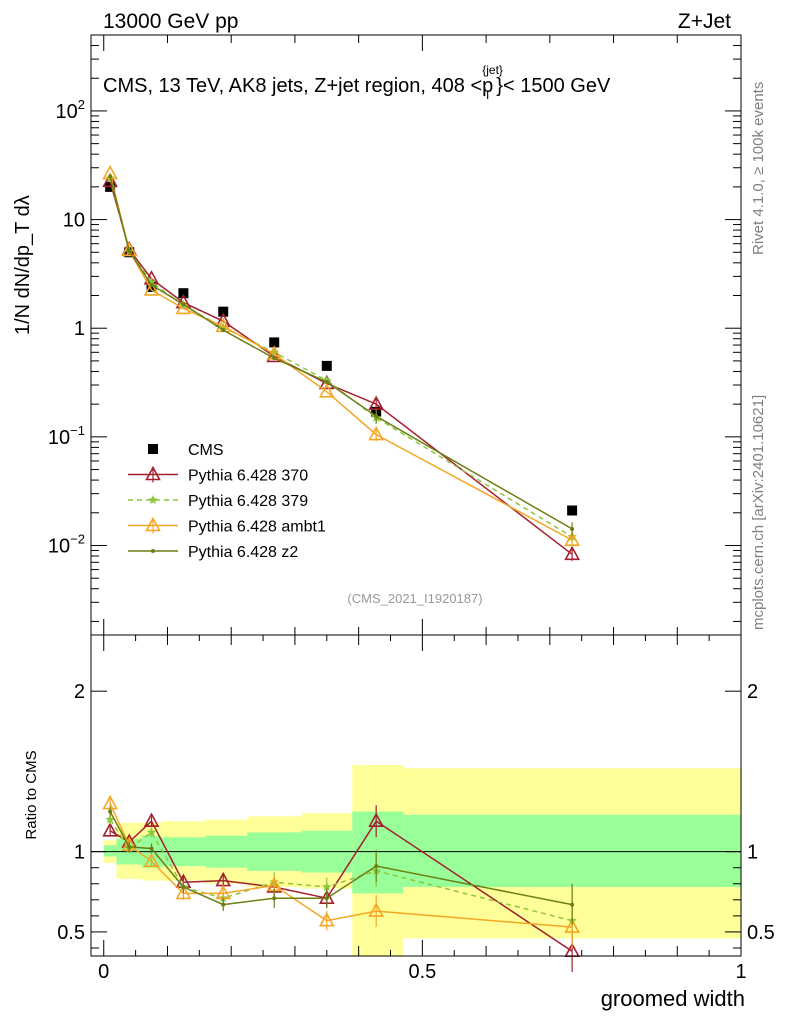 The height and width of the screenshot is (1024, 786). Describe the element at coordinates (740, 972) in the screenshot. I see `x-tick-label: 1` at that location.